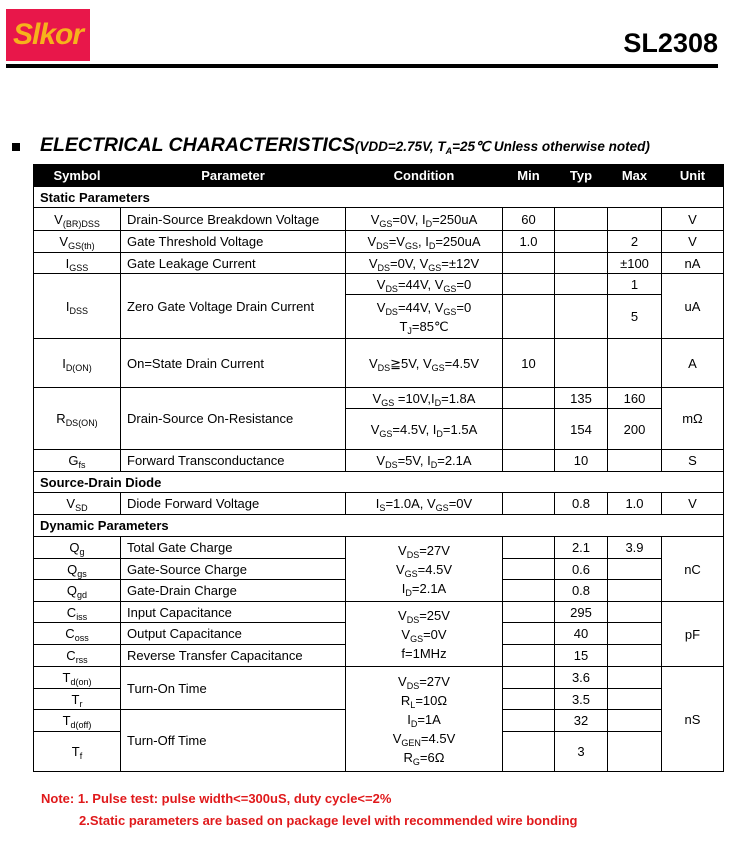 The height and width of the screenshot is (842, 740). What do you see at coordinates (77, 503) in the screenshot?
I see `symbol: VSD` at bounding box center [77, 503].